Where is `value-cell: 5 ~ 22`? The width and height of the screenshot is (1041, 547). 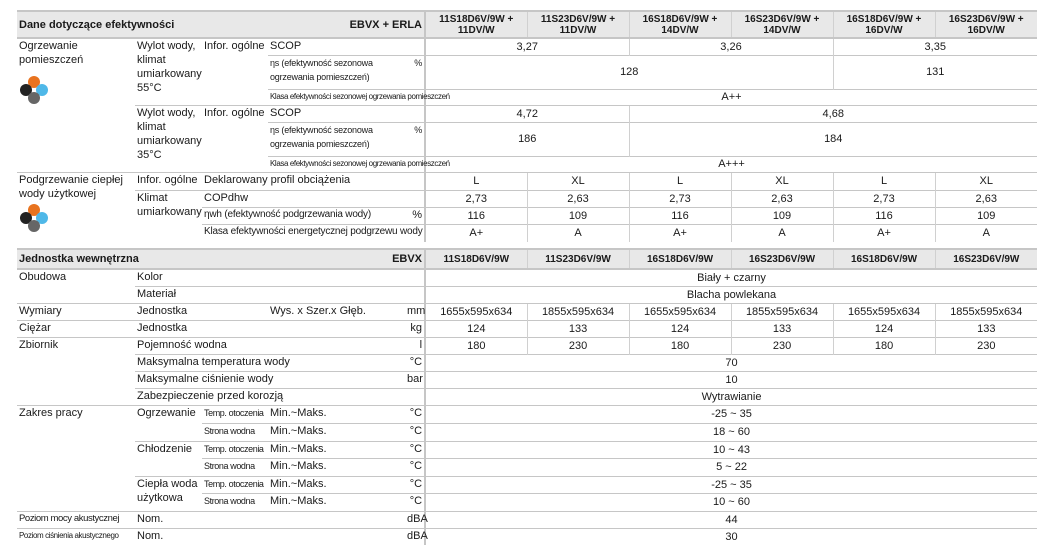 value-cell: 5 ~ 22 is located at coordinates (731, 466).